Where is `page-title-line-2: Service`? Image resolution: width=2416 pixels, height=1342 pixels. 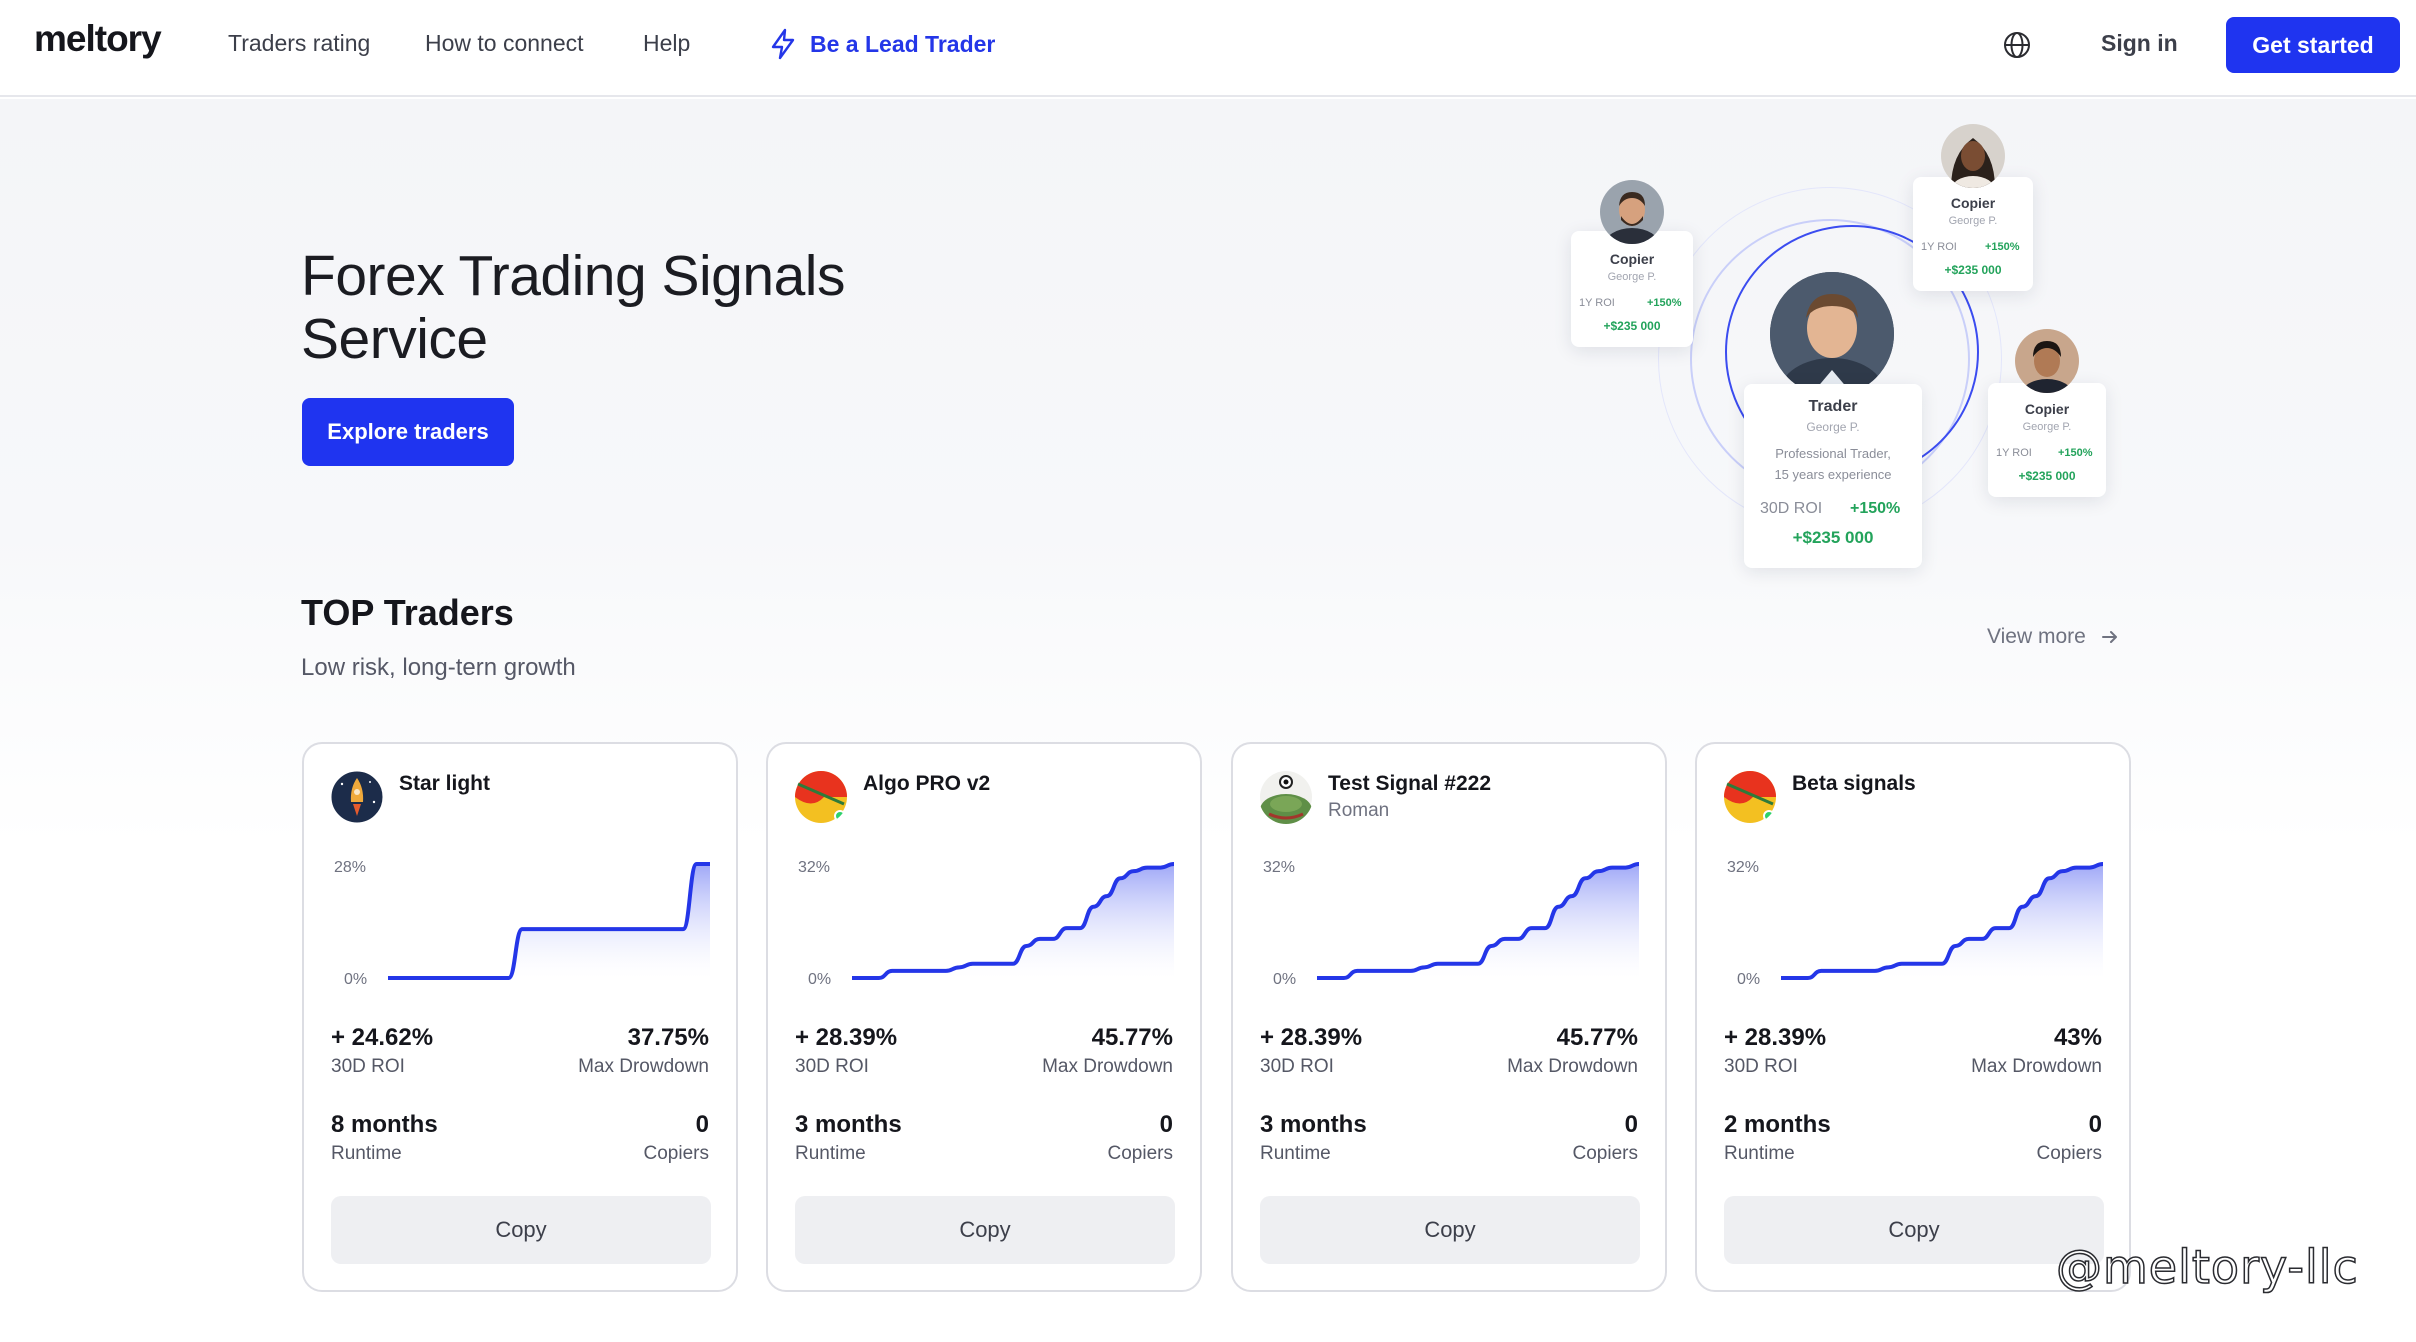
page-title-line-2: Service is located at coordinates (394, 339).